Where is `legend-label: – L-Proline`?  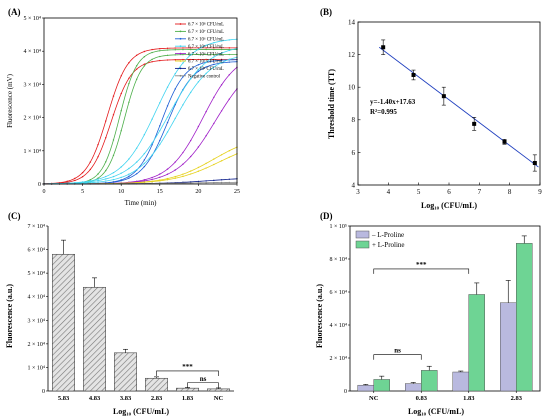
legend-label: – L-Proline is located at coordinates (387, 235).